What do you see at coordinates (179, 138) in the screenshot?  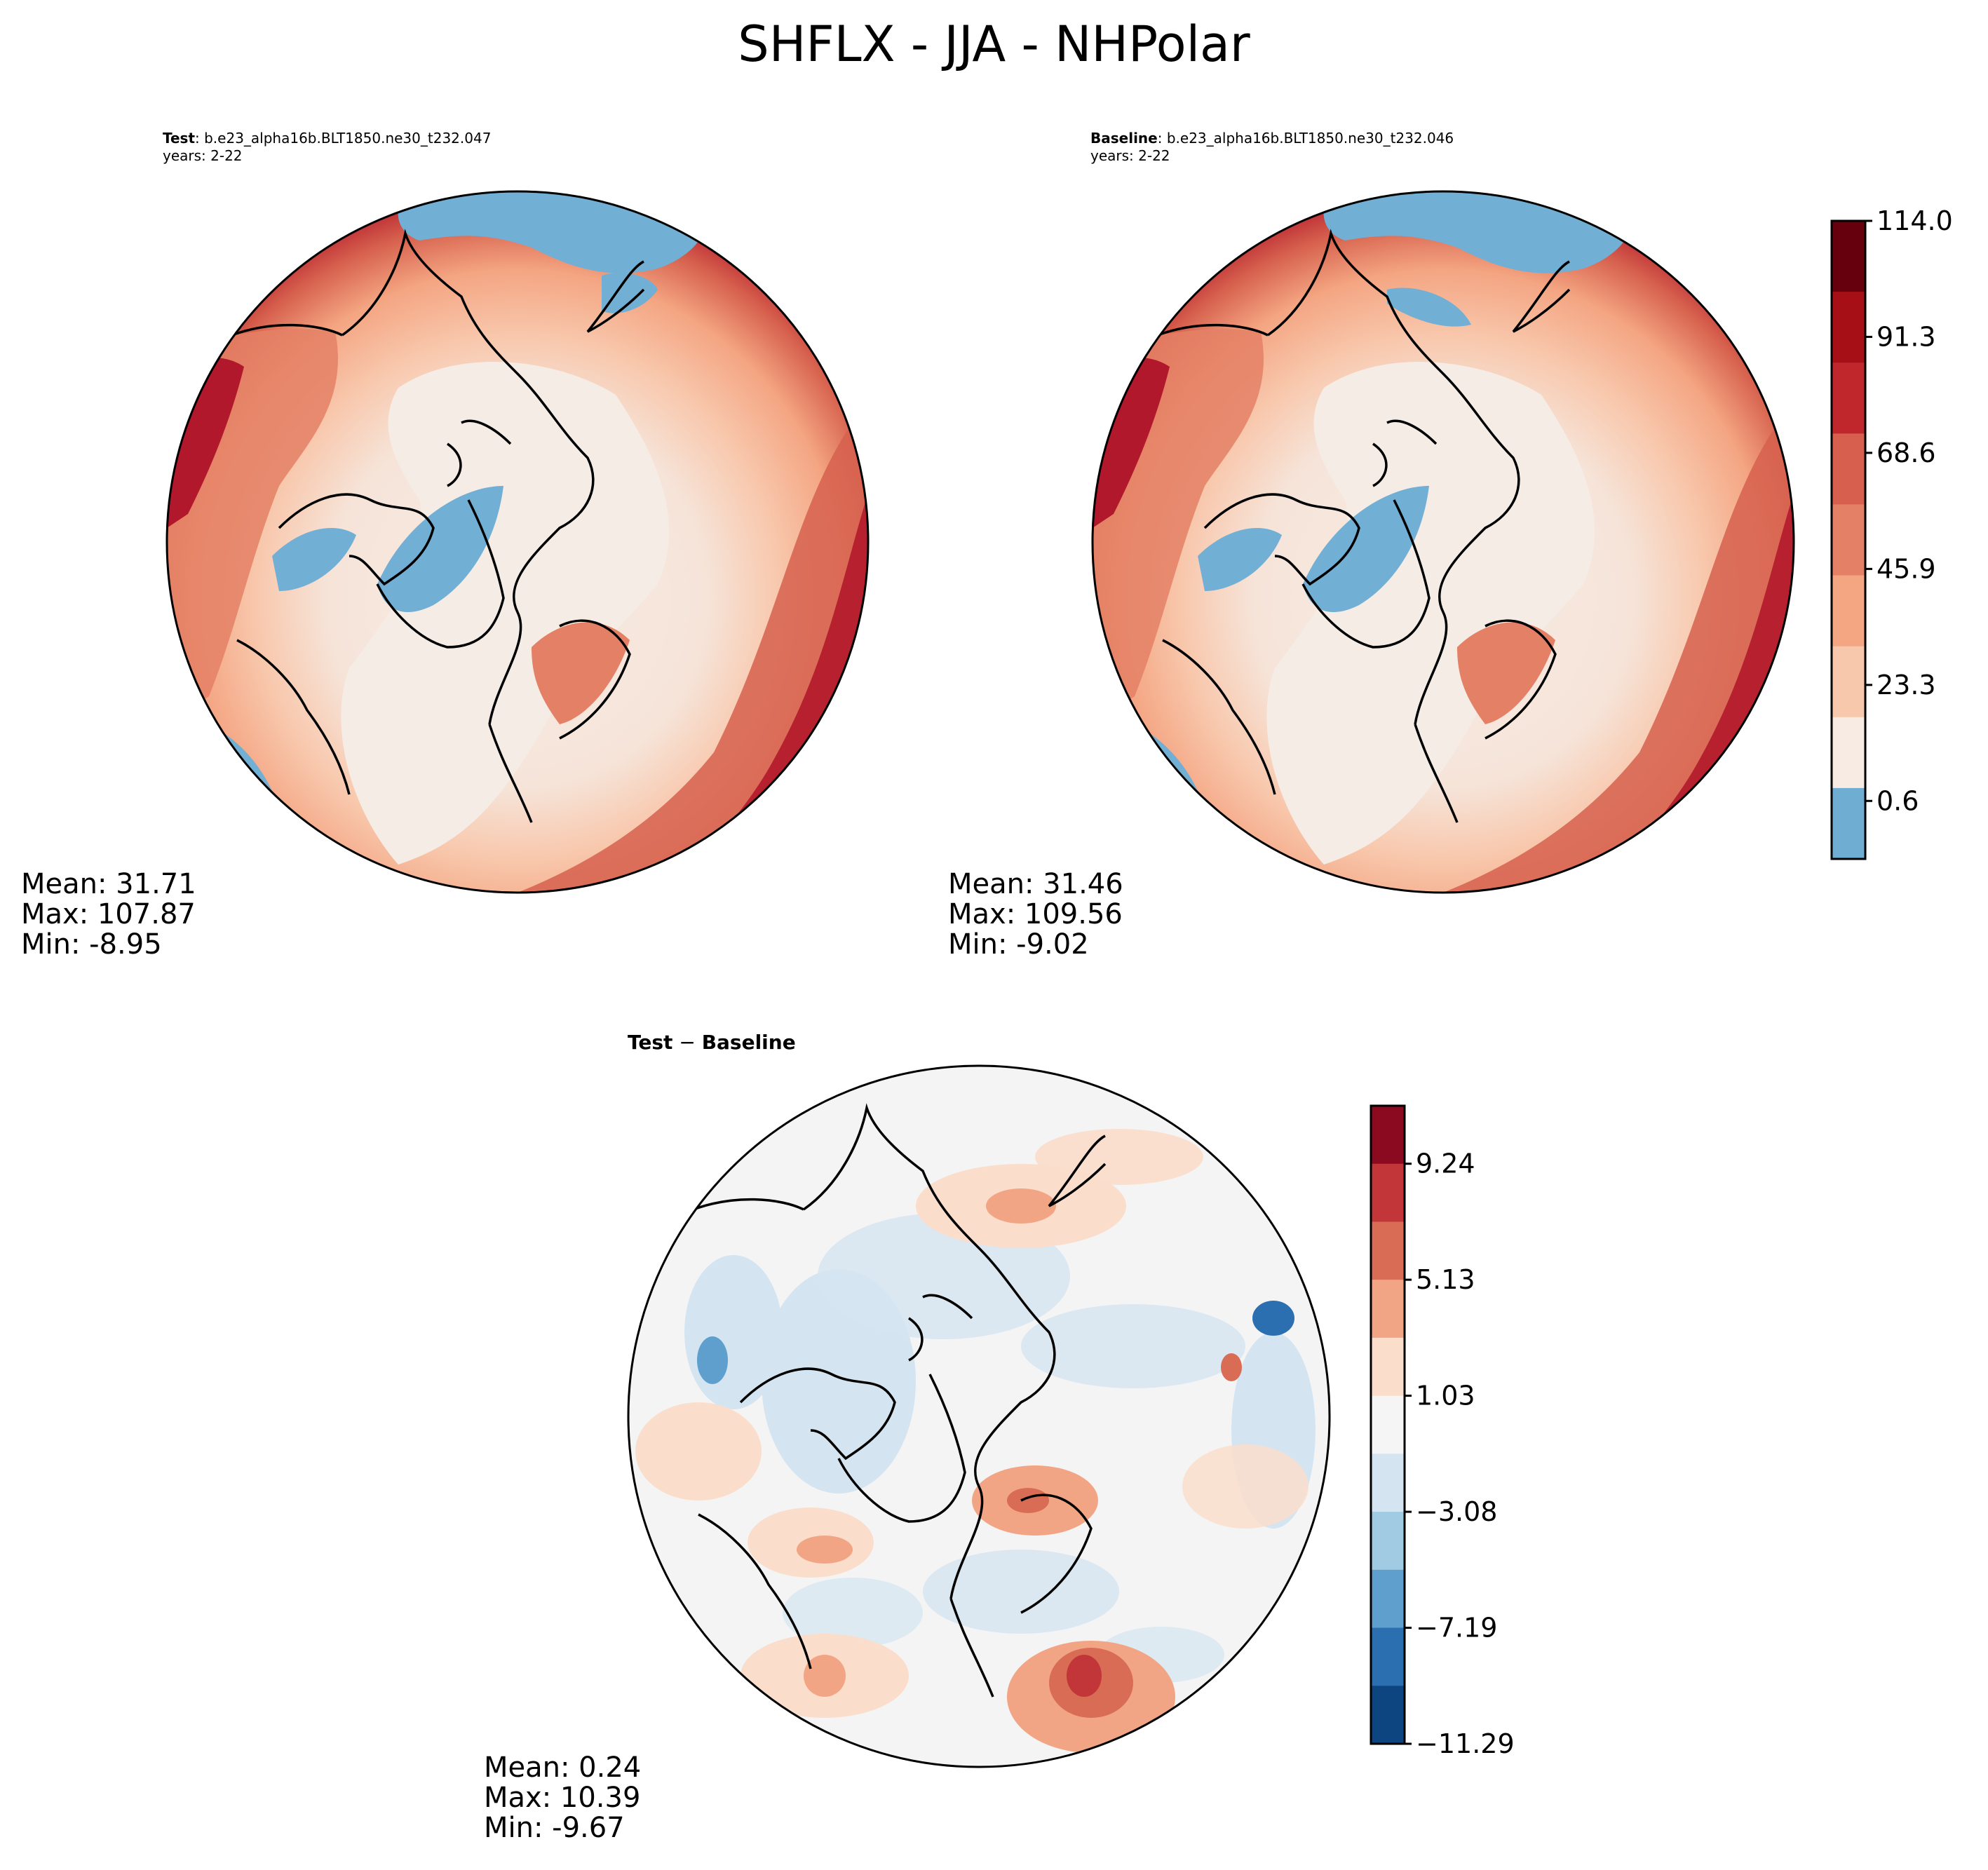 I see `test-label: Test` at bounding box center [179, 138].